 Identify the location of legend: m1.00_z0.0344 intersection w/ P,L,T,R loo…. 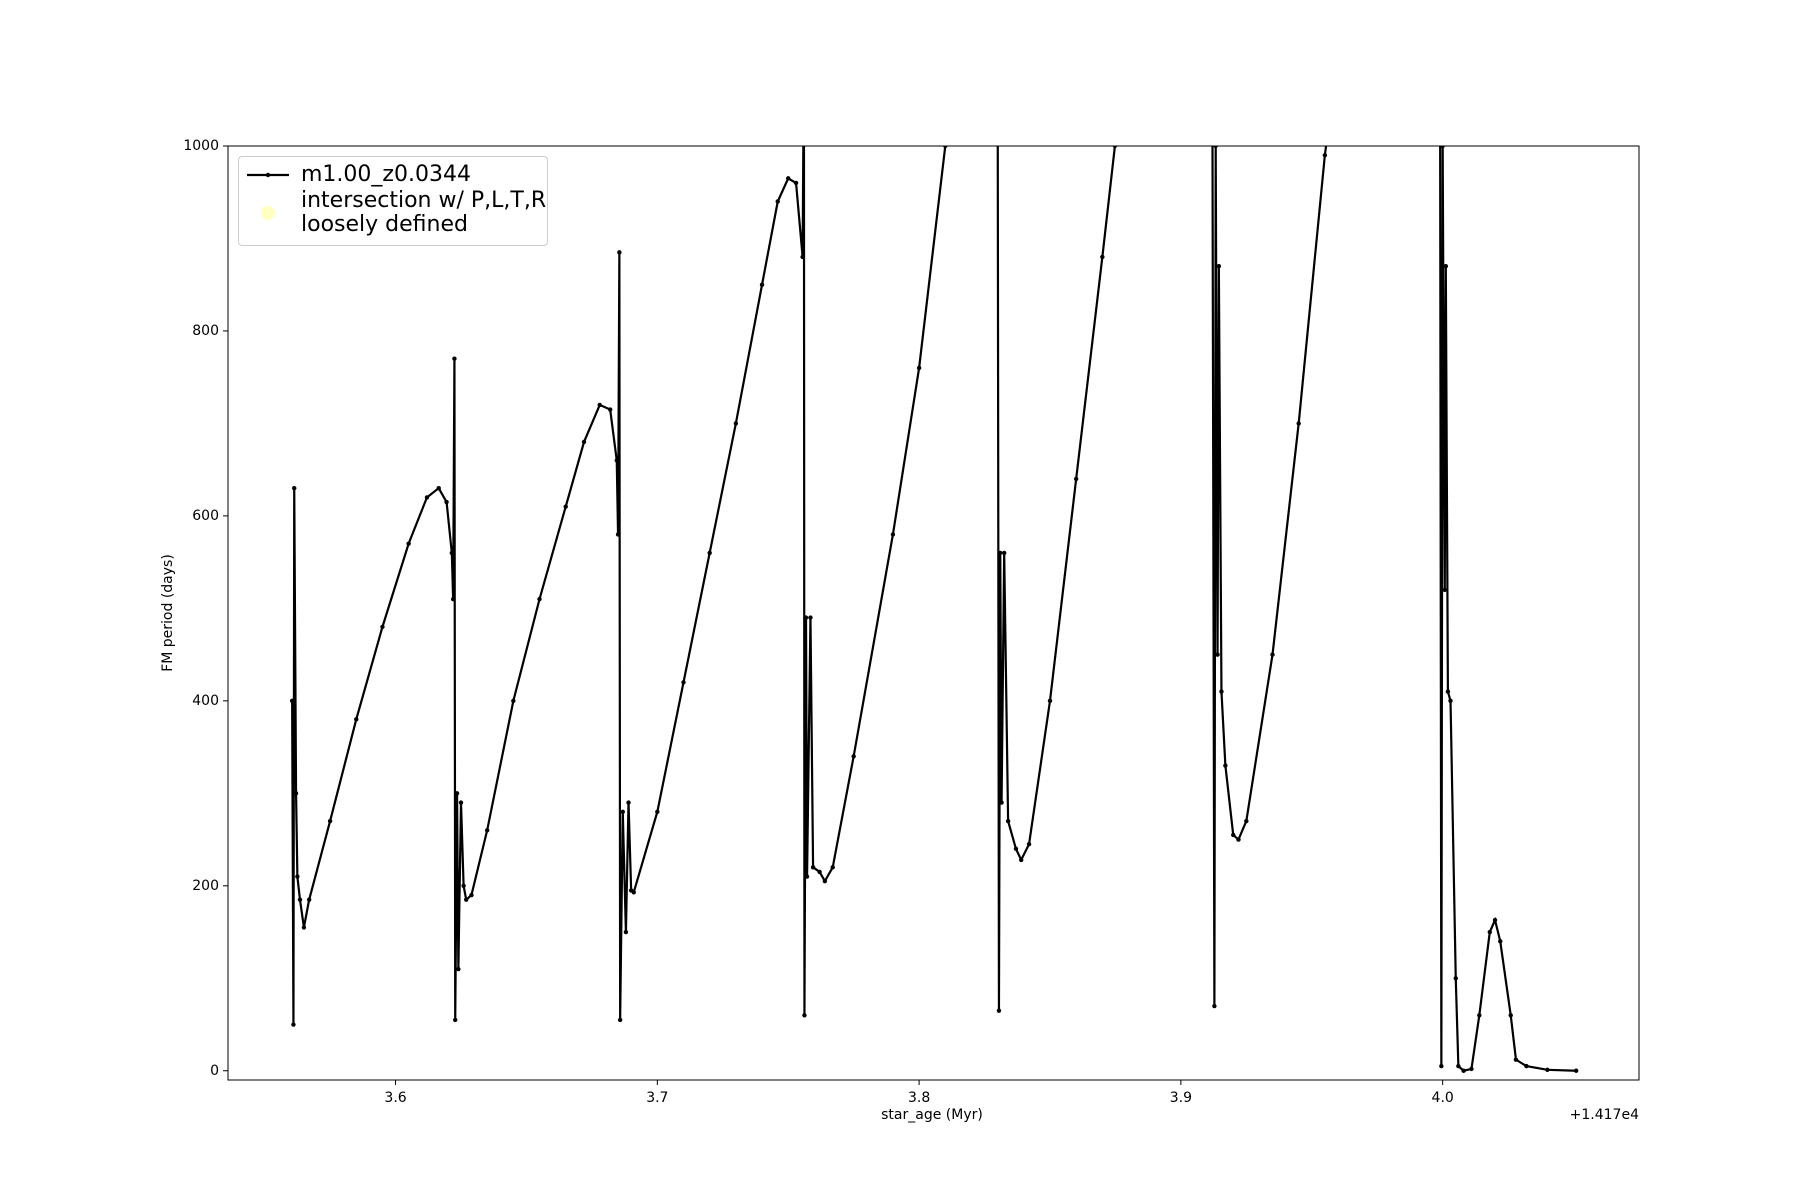
(393, 201).